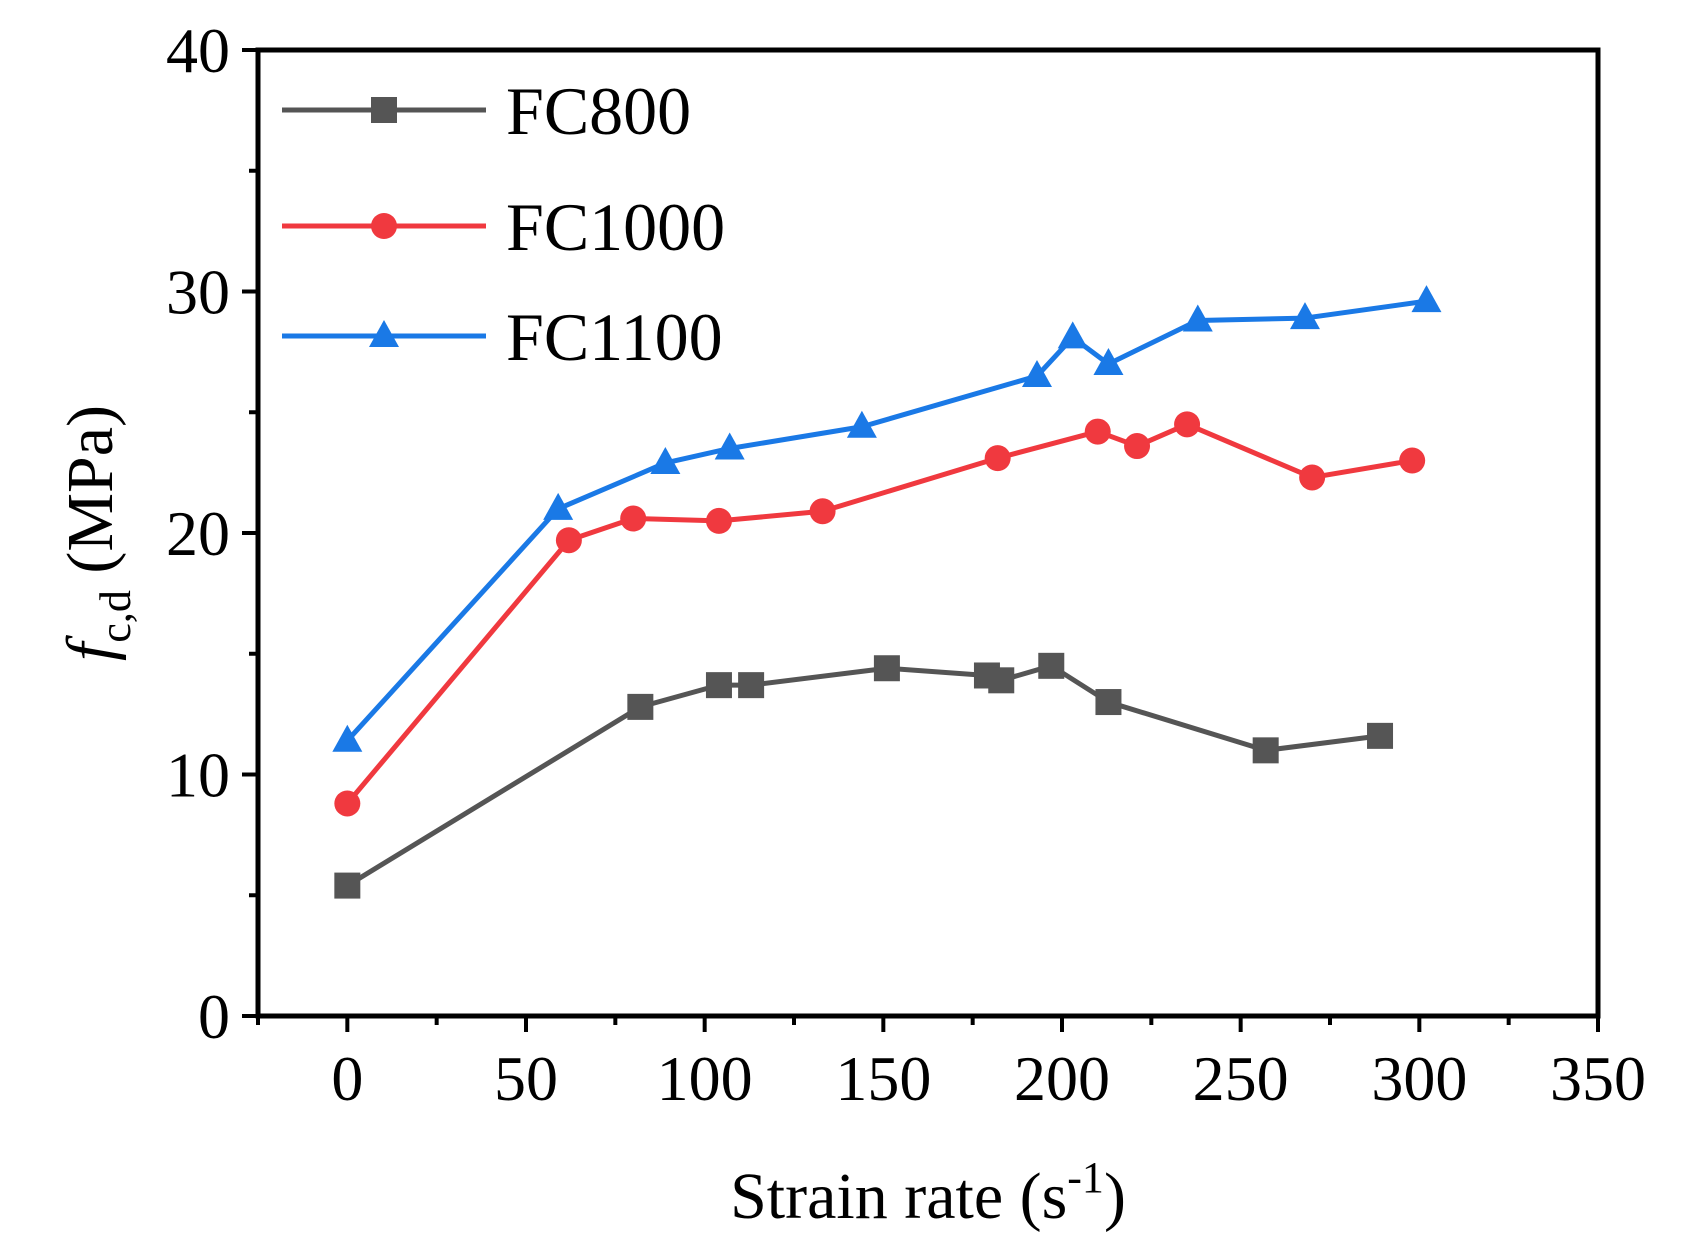 The image size is (1684, 1255). I want to click on x-tick-label: 0, so click(347, 1078).